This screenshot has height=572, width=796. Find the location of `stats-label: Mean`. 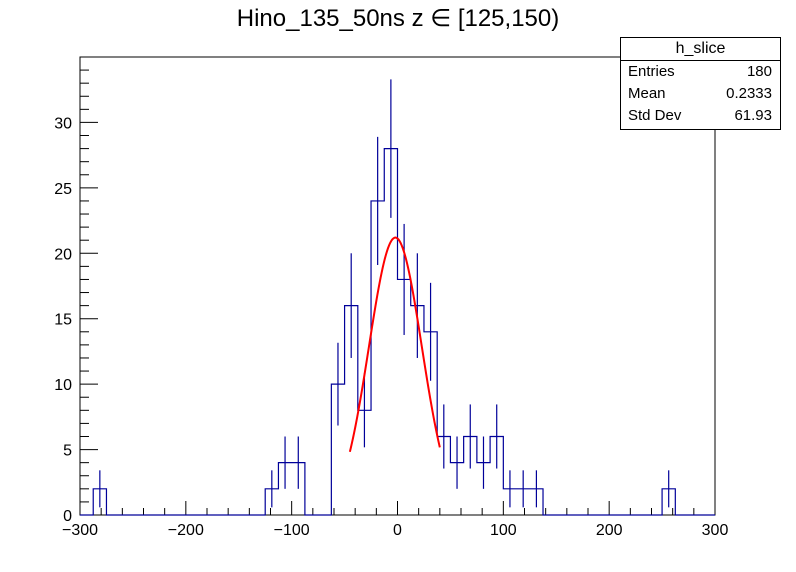

stats-label: Mean is located at coordinates (647, 93).